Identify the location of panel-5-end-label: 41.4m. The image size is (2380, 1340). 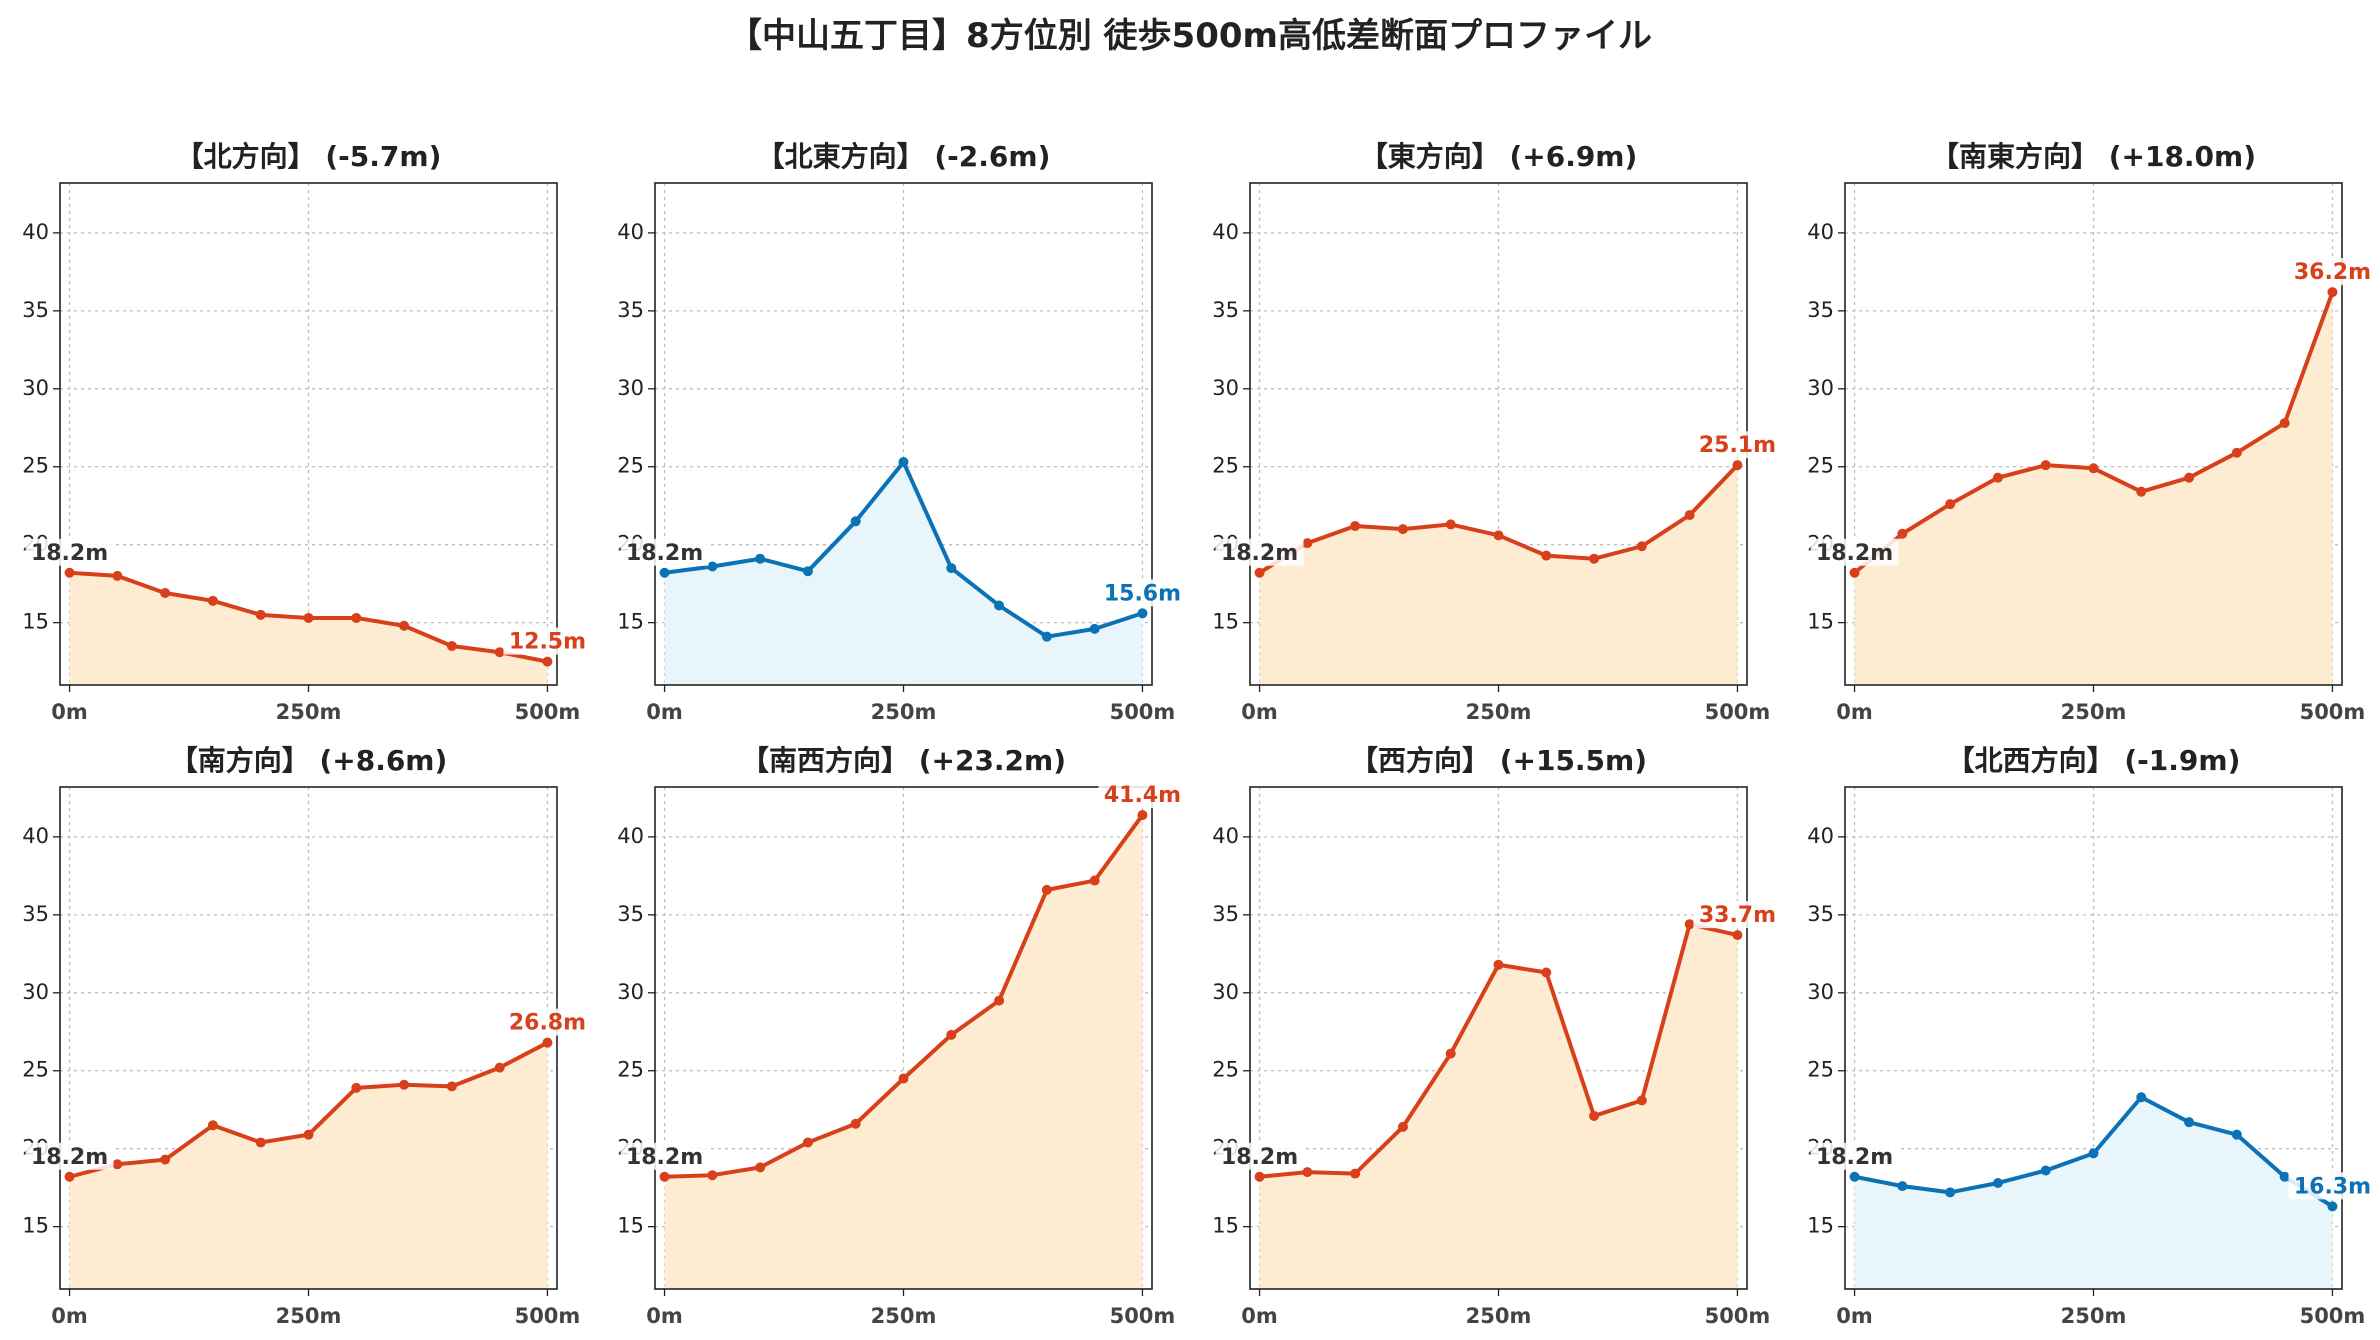
(1142, 795).